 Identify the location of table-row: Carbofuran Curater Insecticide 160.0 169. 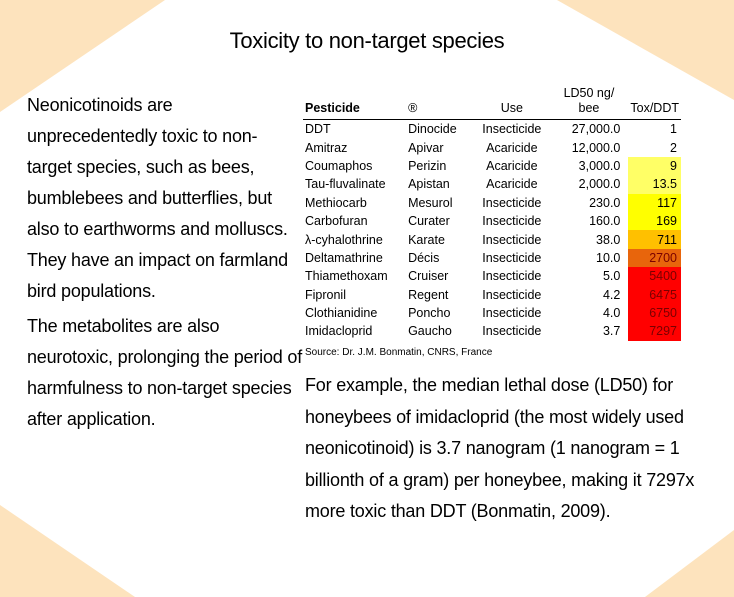
(492, 221).